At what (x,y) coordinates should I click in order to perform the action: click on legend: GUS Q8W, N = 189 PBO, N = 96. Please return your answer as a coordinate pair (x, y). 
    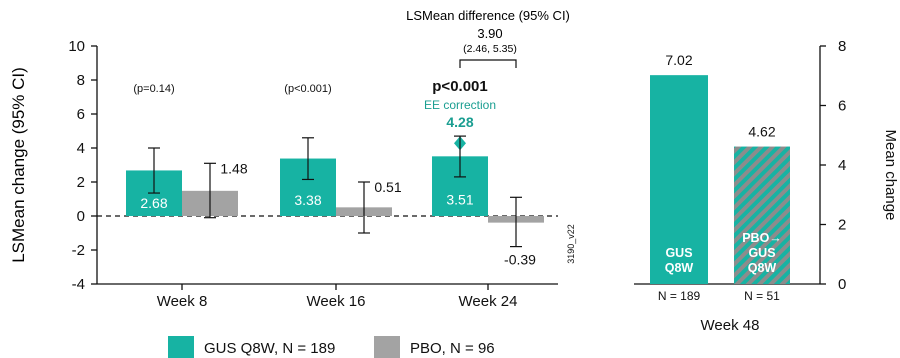
    Looking at the image, I should click on (331, 347).